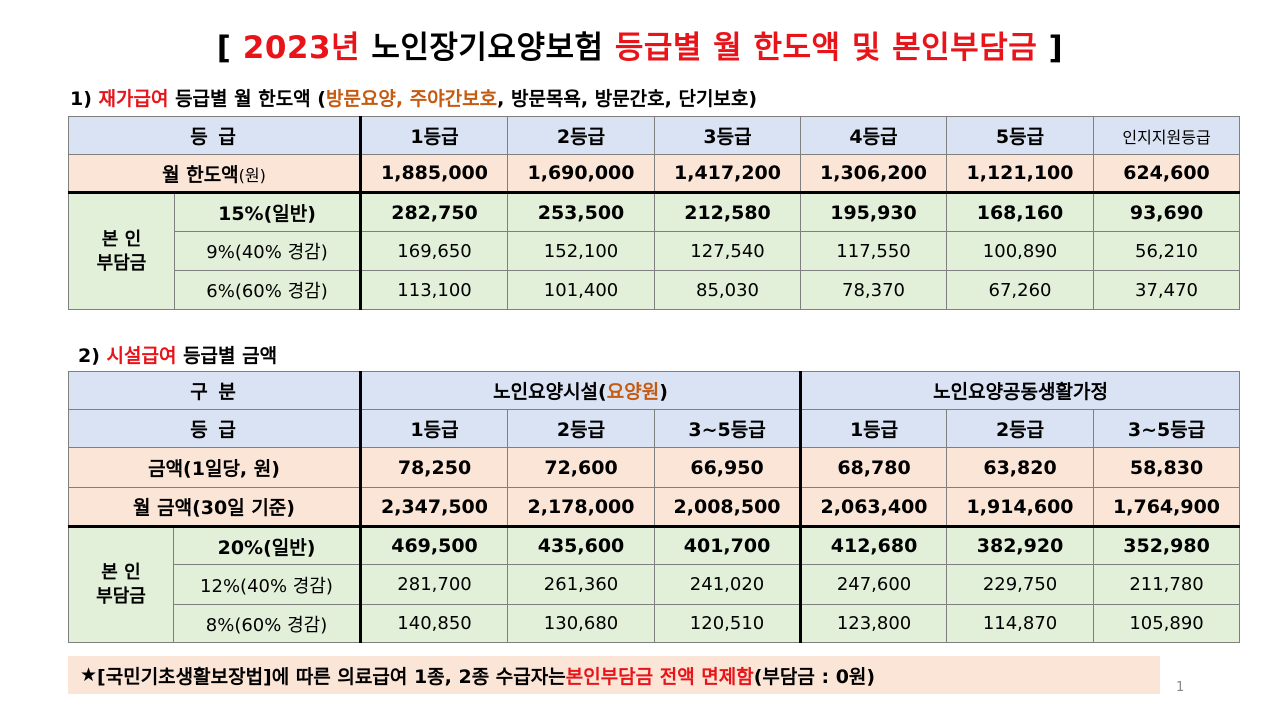 This screenshot has width=1280, height=720. Describe the element at coordinates (581, 174) in the screenshot. I see `limit-cell: 1,690,000` at that location.